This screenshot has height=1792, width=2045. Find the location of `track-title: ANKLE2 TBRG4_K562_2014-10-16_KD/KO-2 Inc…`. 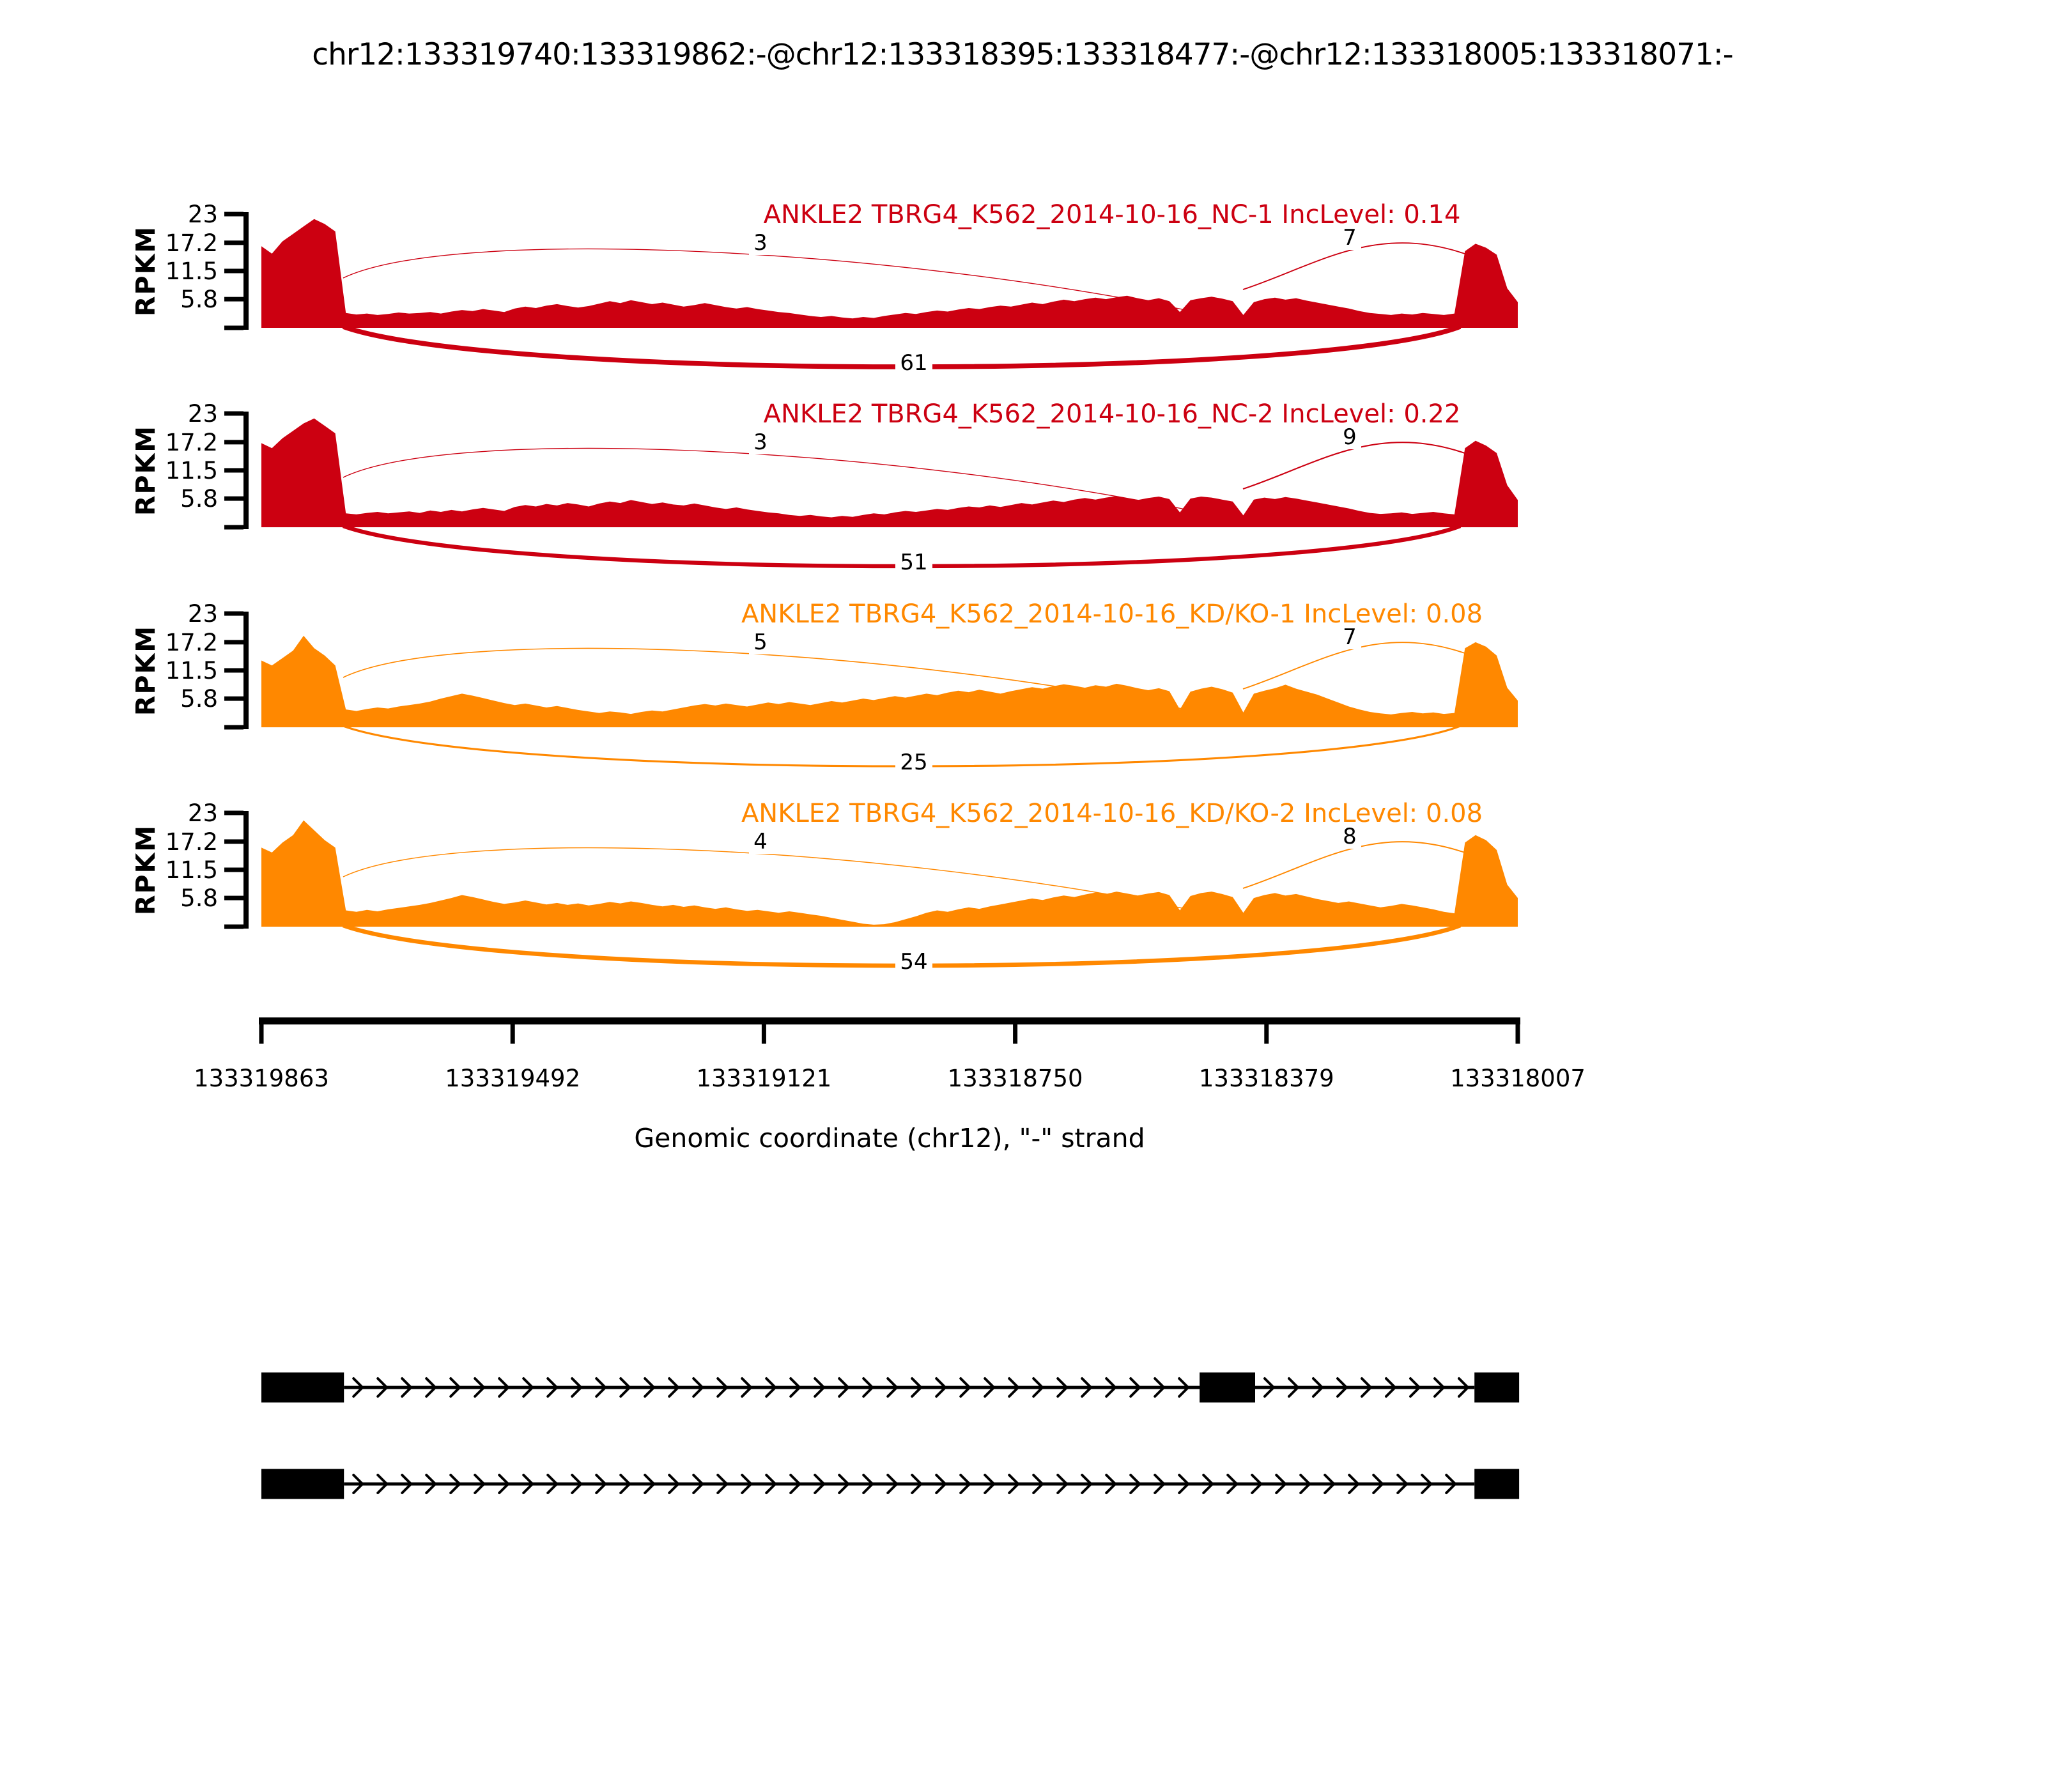

track-title: ANKLE2 TBRG4_K562_2014-10-16_KD/KO-2 Inc… is located at coordinates (1112, 813).